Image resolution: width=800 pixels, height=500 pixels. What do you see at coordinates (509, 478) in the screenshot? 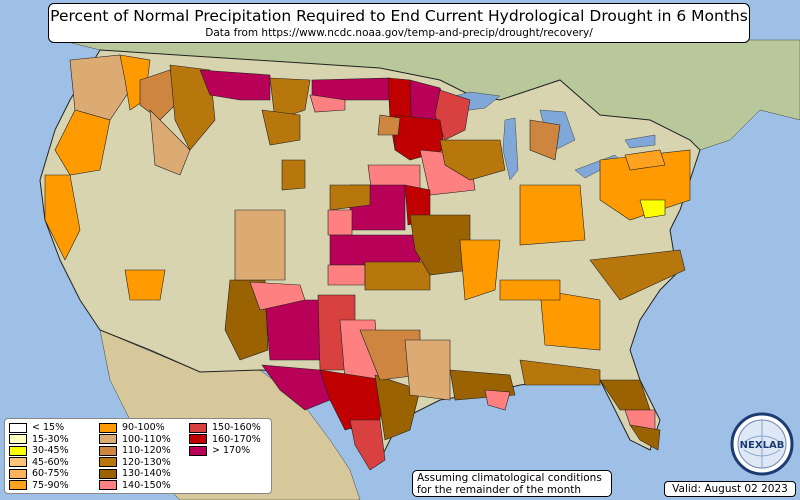
I see `note-line-1: Assuming climatological conditions` at bounding box center [509, 478].